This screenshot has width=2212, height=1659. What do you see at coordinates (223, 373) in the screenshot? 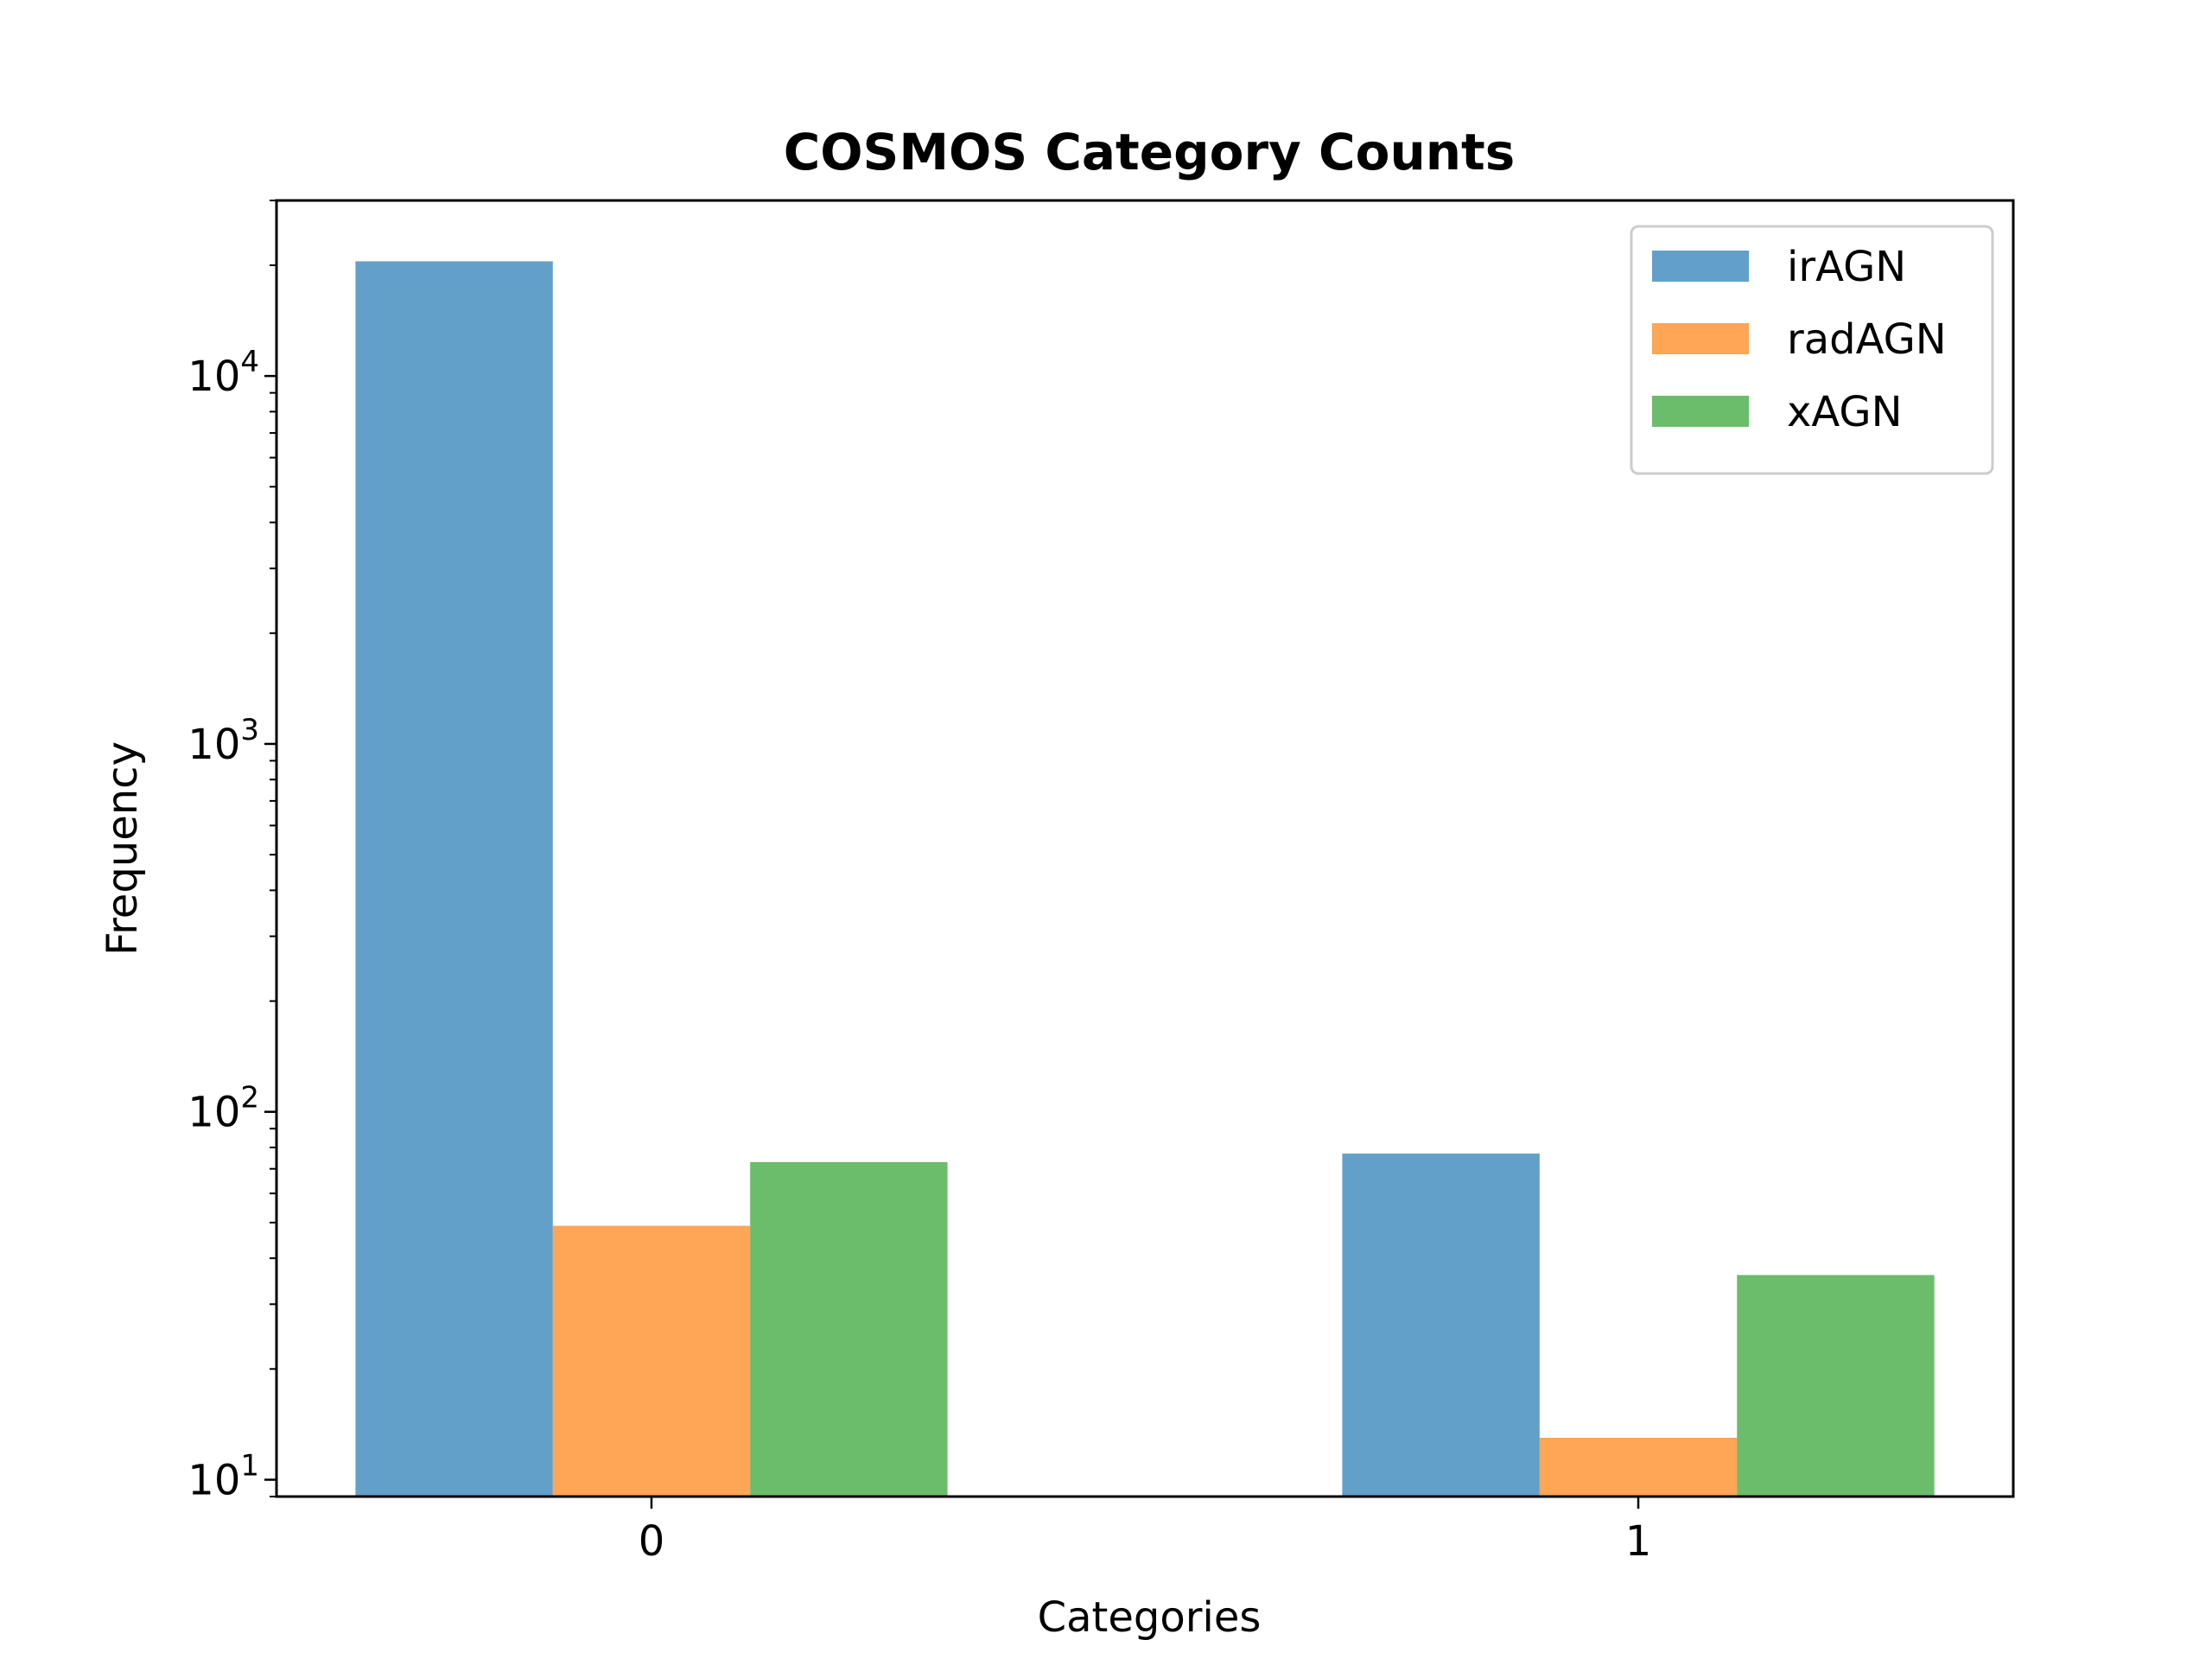
I see `y-tick-label: 10⁴` at bounding box center [223, 373].